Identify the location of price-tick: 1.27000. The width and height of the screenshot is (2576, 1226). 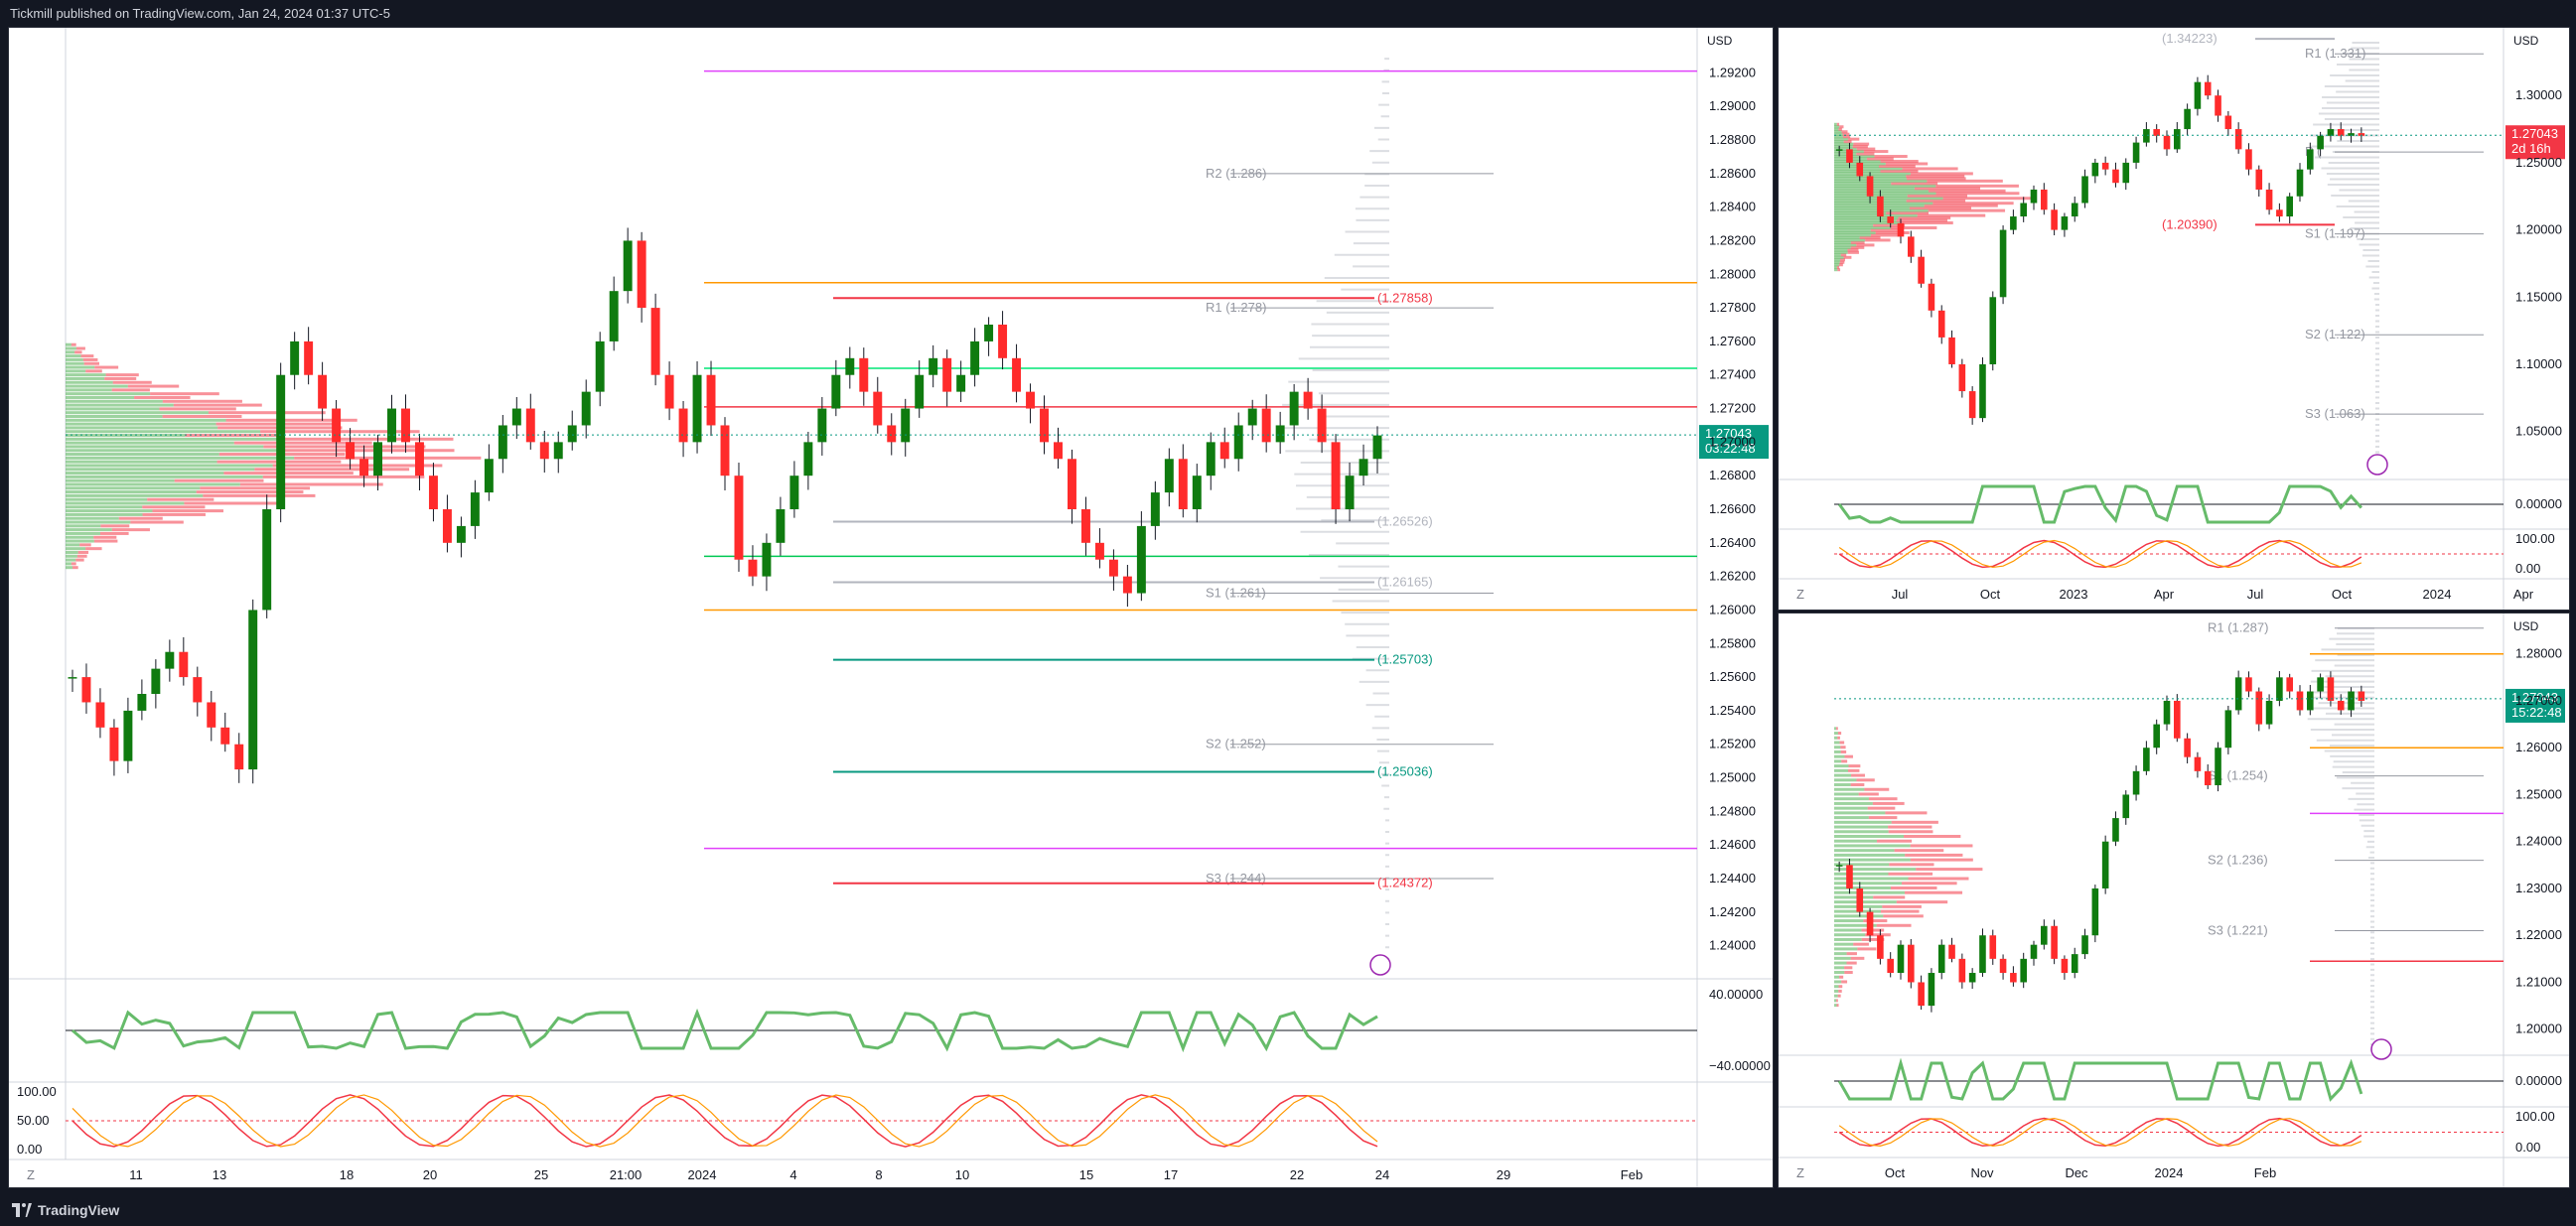
(2539, 700).